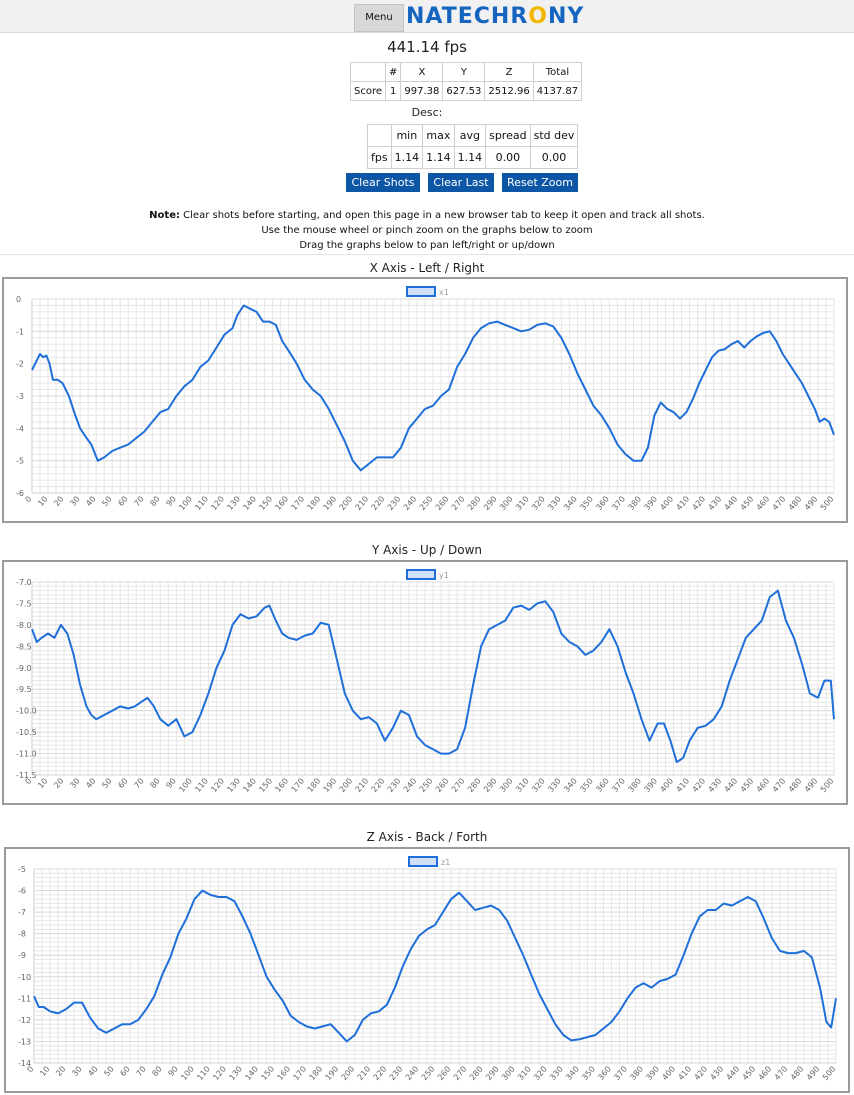 The width and height of the screenshot is (854, 1095). What do you see at coordinates (22, 955) in the screenshot?
I see `y-tick-label: -9` at bounding box center [22, 955].